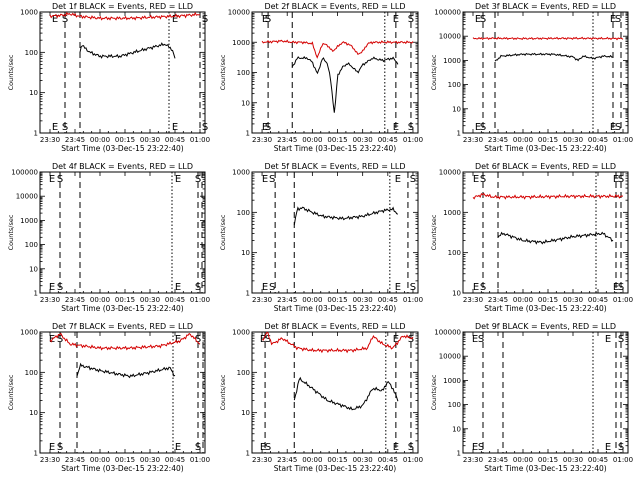  I want to click on x-tick-label: 00:15, so click(337, 300).